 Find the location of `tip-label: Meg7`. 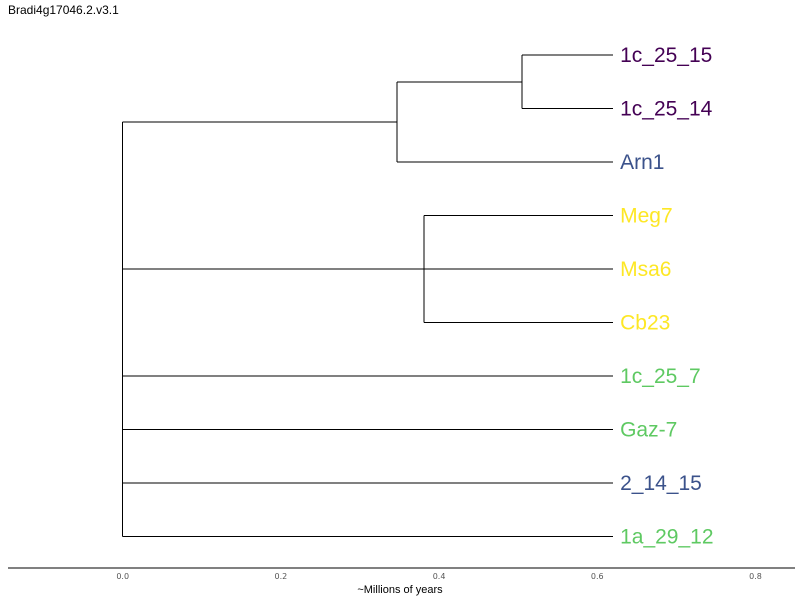

tip-label: Meg7 is located at coordinates (646, 216).